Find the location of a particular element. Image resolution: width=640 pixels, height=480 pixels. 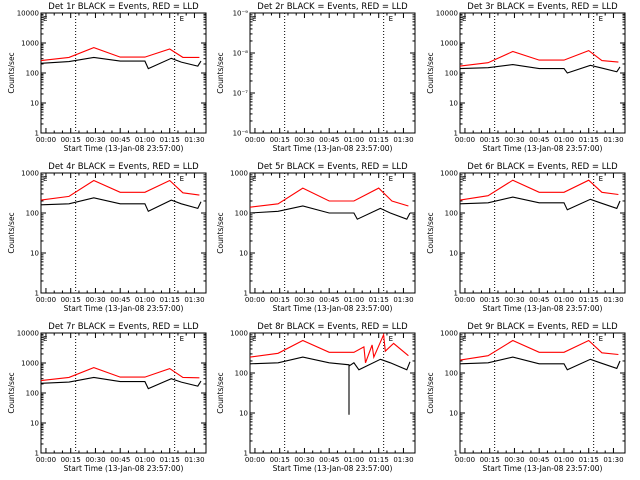

chart-title: Det 9r BLACK = Events, RED = LLD is located at coordinates (542, 327).